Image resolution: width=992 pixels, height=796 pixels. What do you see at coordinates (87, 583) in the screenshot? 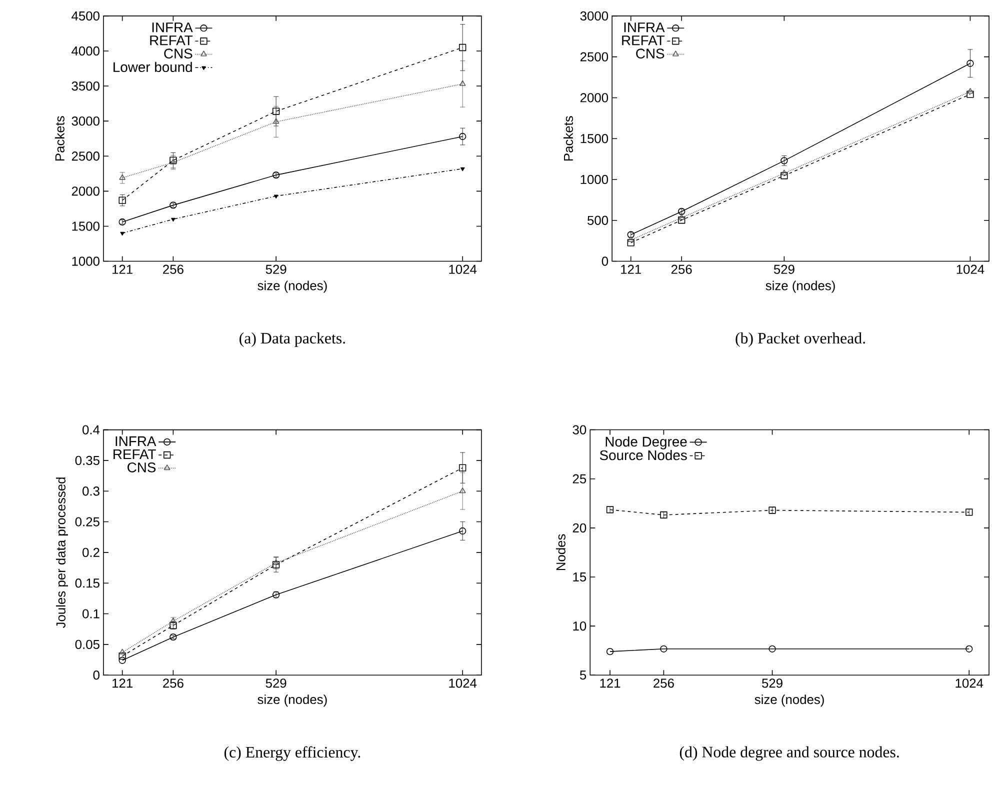
I see `y-tick-label: 0.15` at bounding box center [87, 583].